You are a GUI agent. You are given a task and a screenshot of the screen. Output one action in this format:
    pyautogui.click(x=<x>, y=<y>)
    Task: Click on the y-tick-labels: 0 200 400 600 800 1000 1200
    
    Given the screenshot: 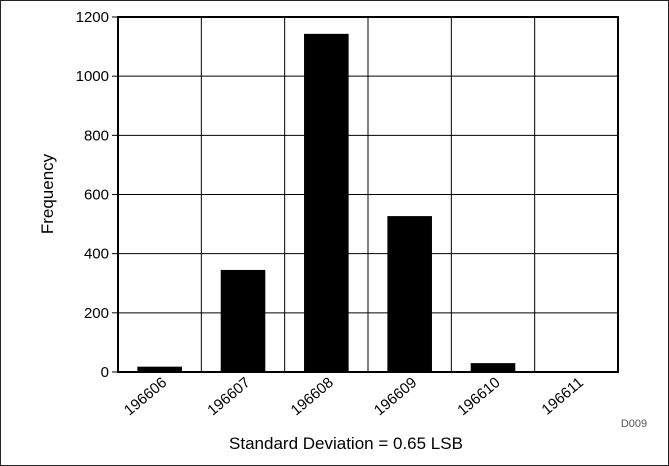 What is the action you would take?
    pyautogui.click(x=97, y=195)
    